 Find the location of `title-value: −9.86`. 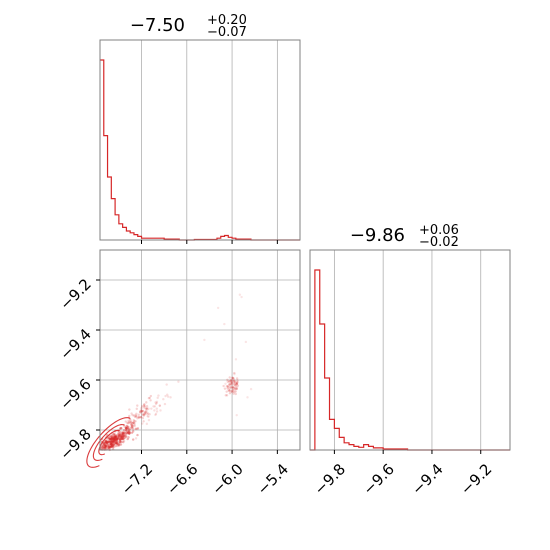

title-value: −9.86 is located at coordinates (377, 235).